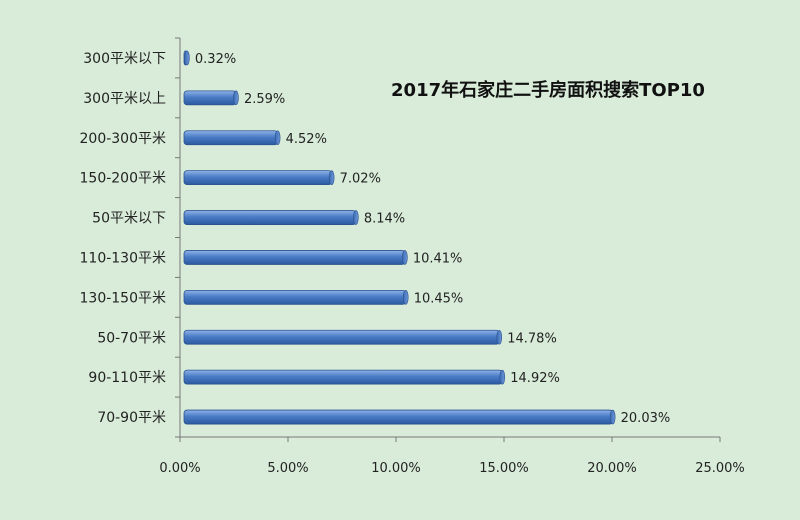 The image size is (800, 520). I want to click on x-tick-label: 25.00%, so click(720, 468).